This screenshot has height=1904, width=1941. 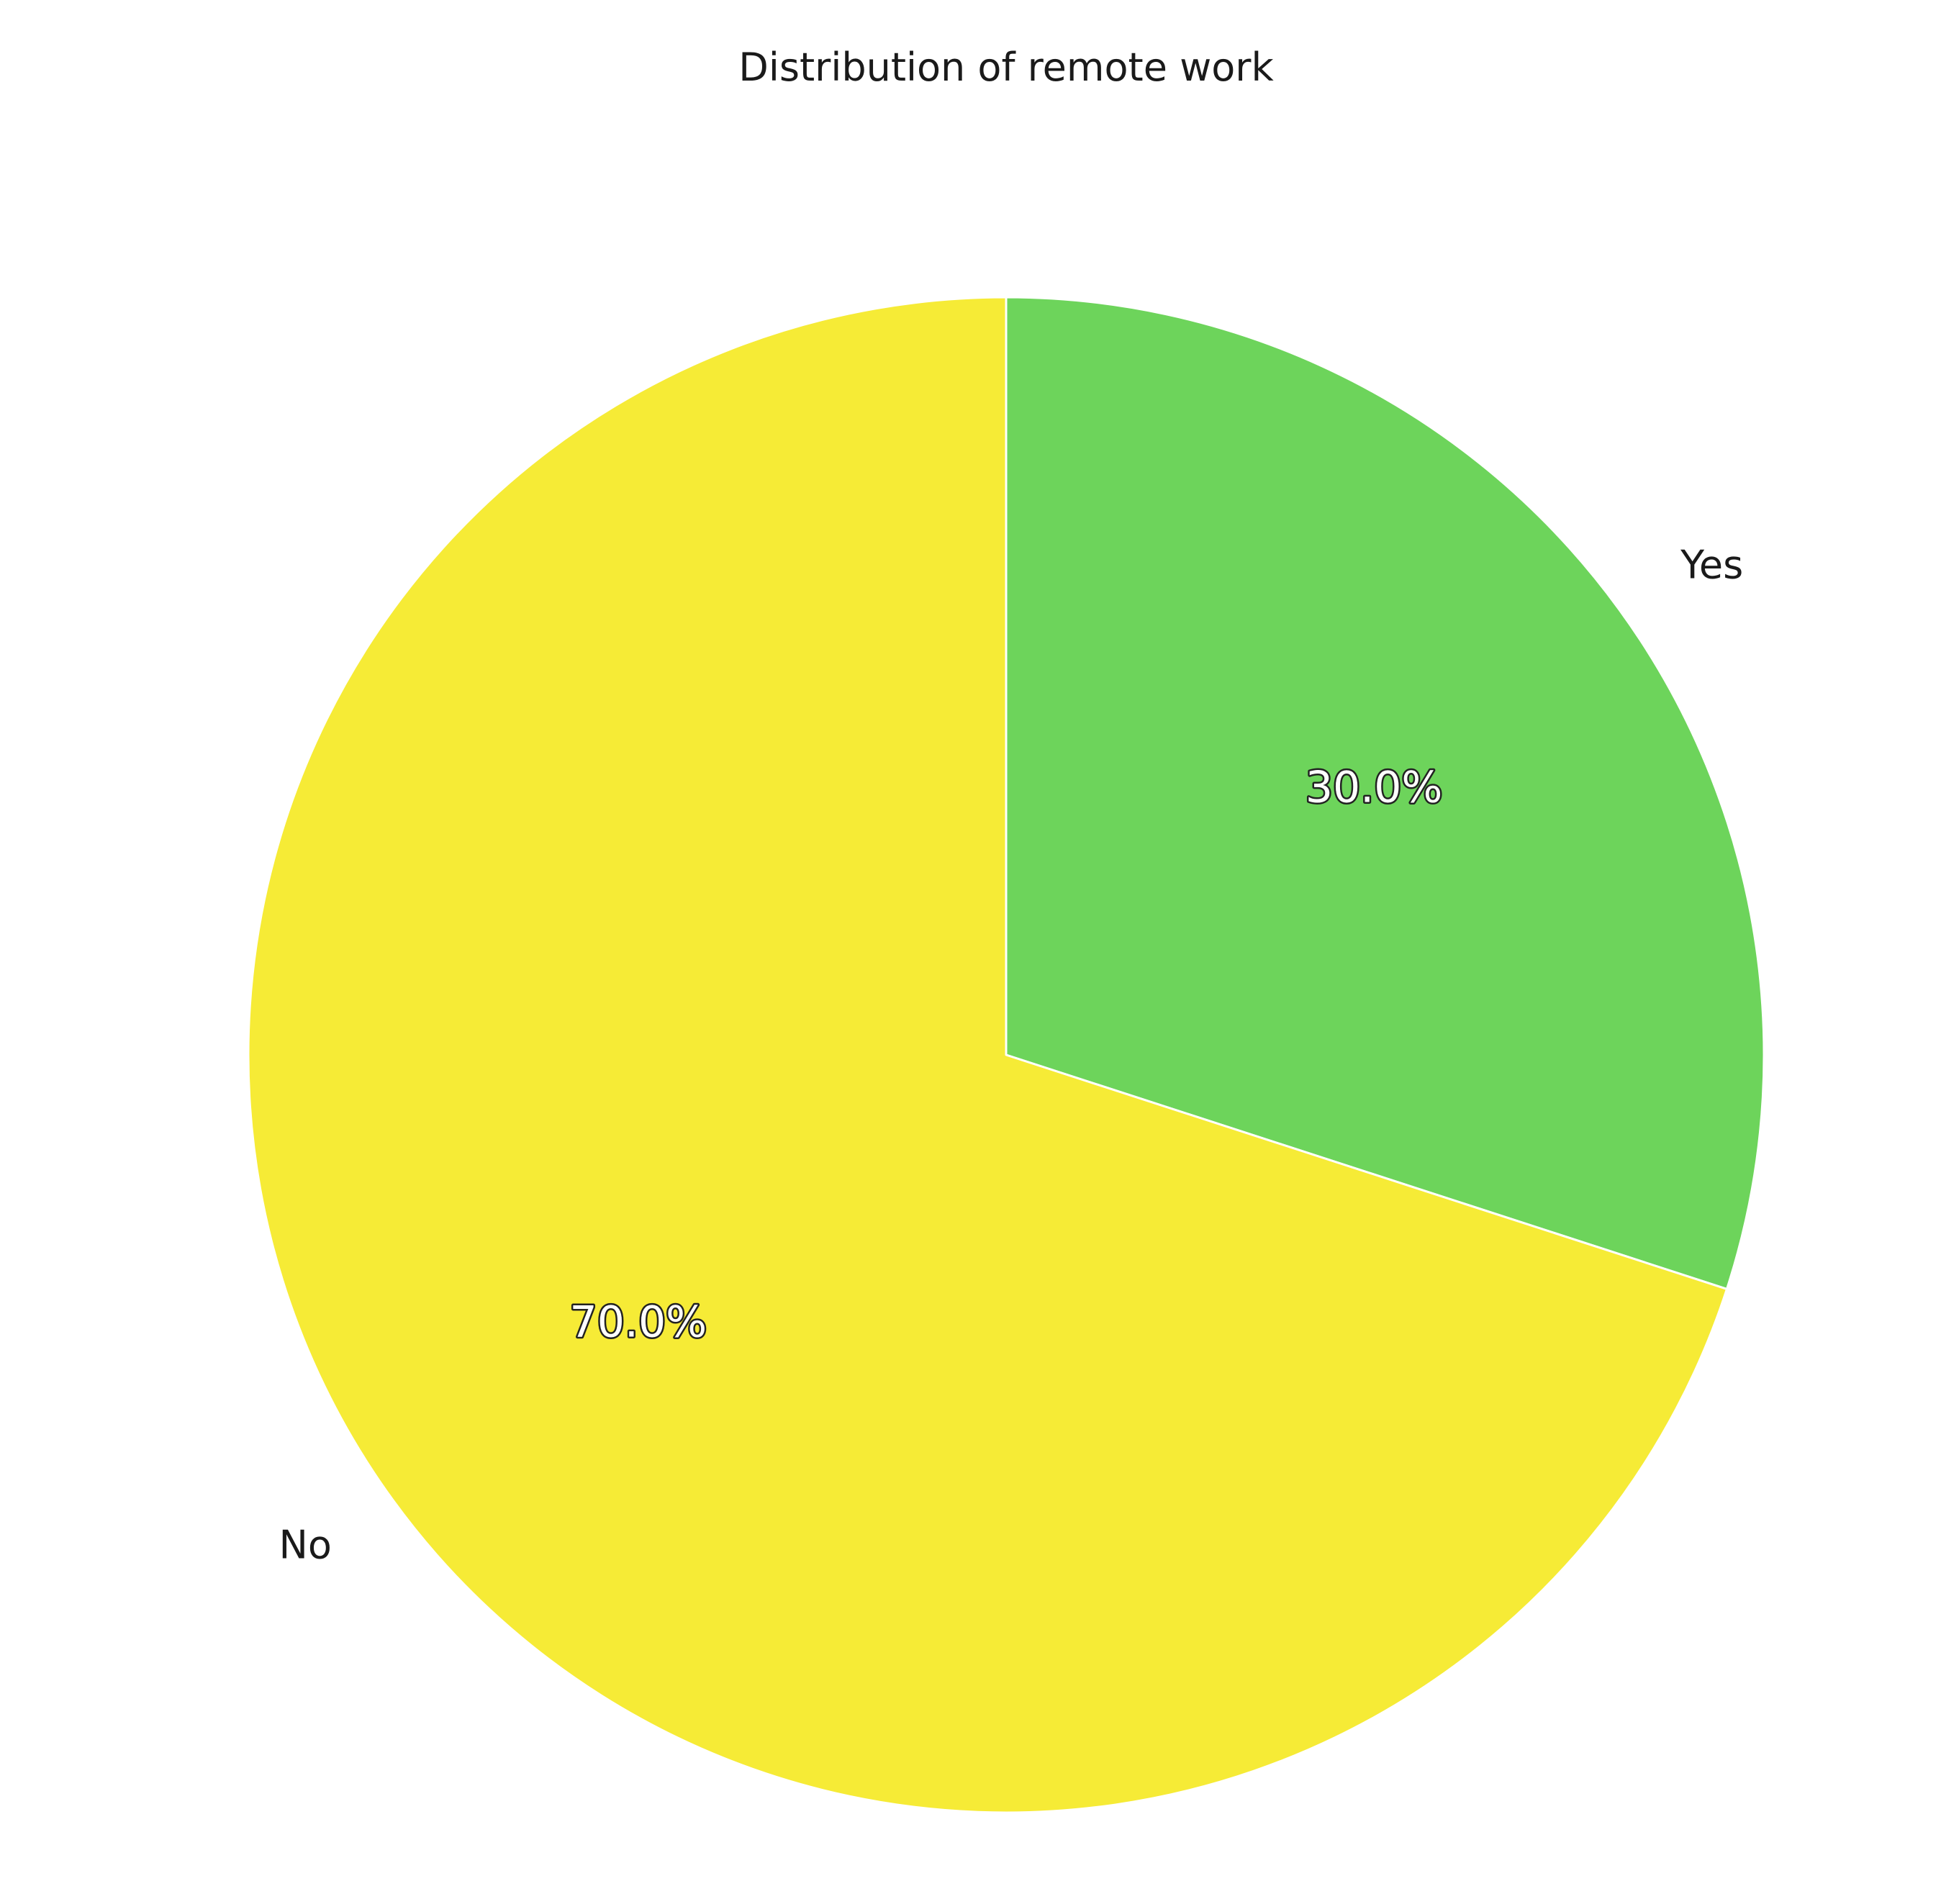 I want to click on pct-label-yes: 30.0%, so click(x=1374, y=788).